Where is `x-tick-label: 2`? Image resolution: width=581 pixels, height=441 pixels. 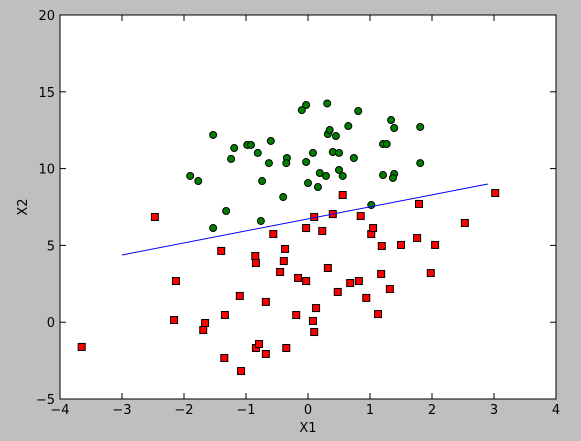
x-tick-label: 2 is located at coordinates (432, 410).